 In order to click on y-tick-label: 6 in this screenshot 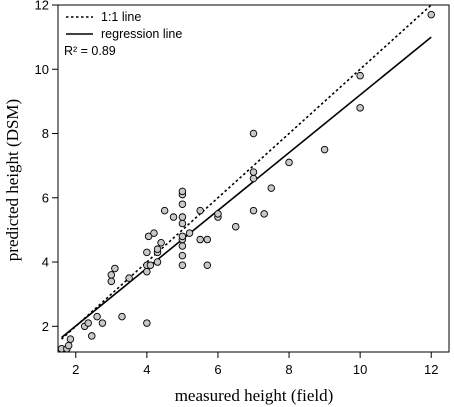, I will do `click(45, 197)`.